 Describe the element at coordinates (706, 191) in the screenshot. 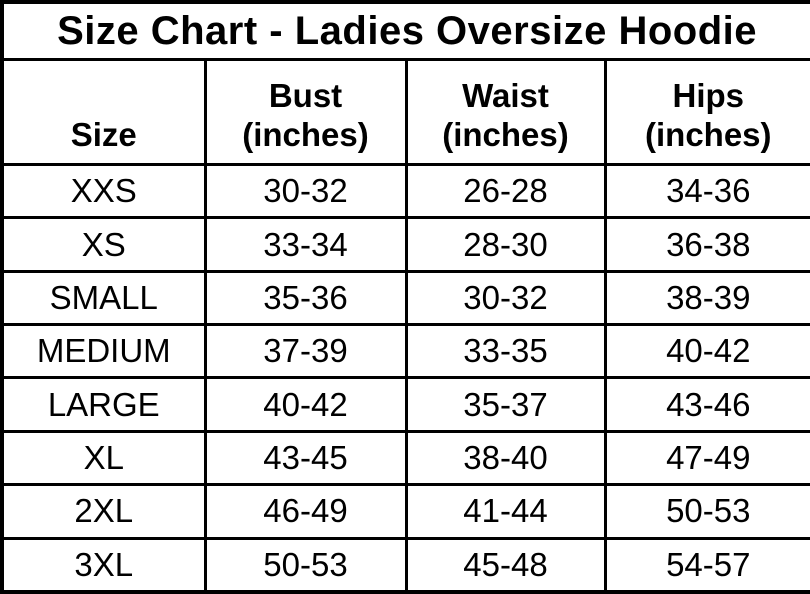

I see `cell-hips: 34-36` at that location.